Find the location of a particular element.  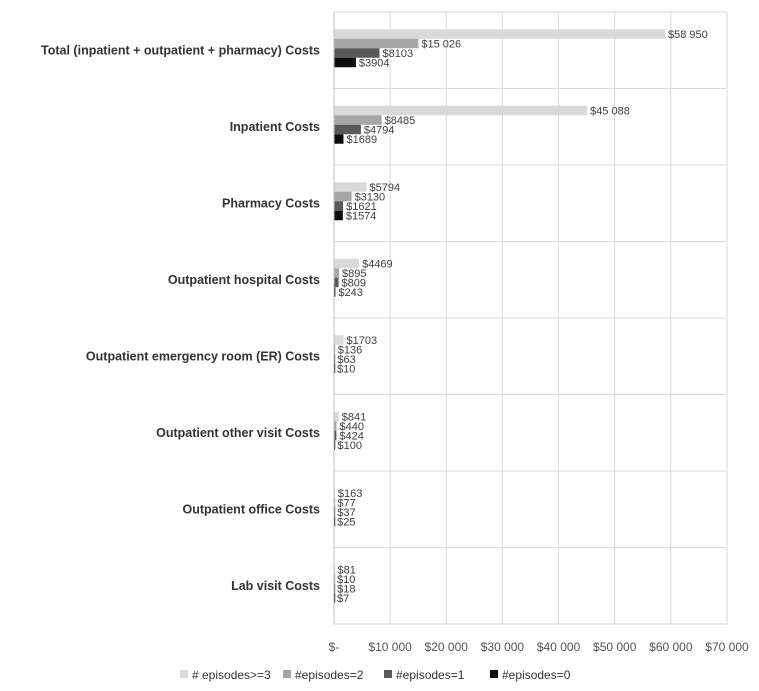

data-label: $3130 is located at coordinates (370, 197).